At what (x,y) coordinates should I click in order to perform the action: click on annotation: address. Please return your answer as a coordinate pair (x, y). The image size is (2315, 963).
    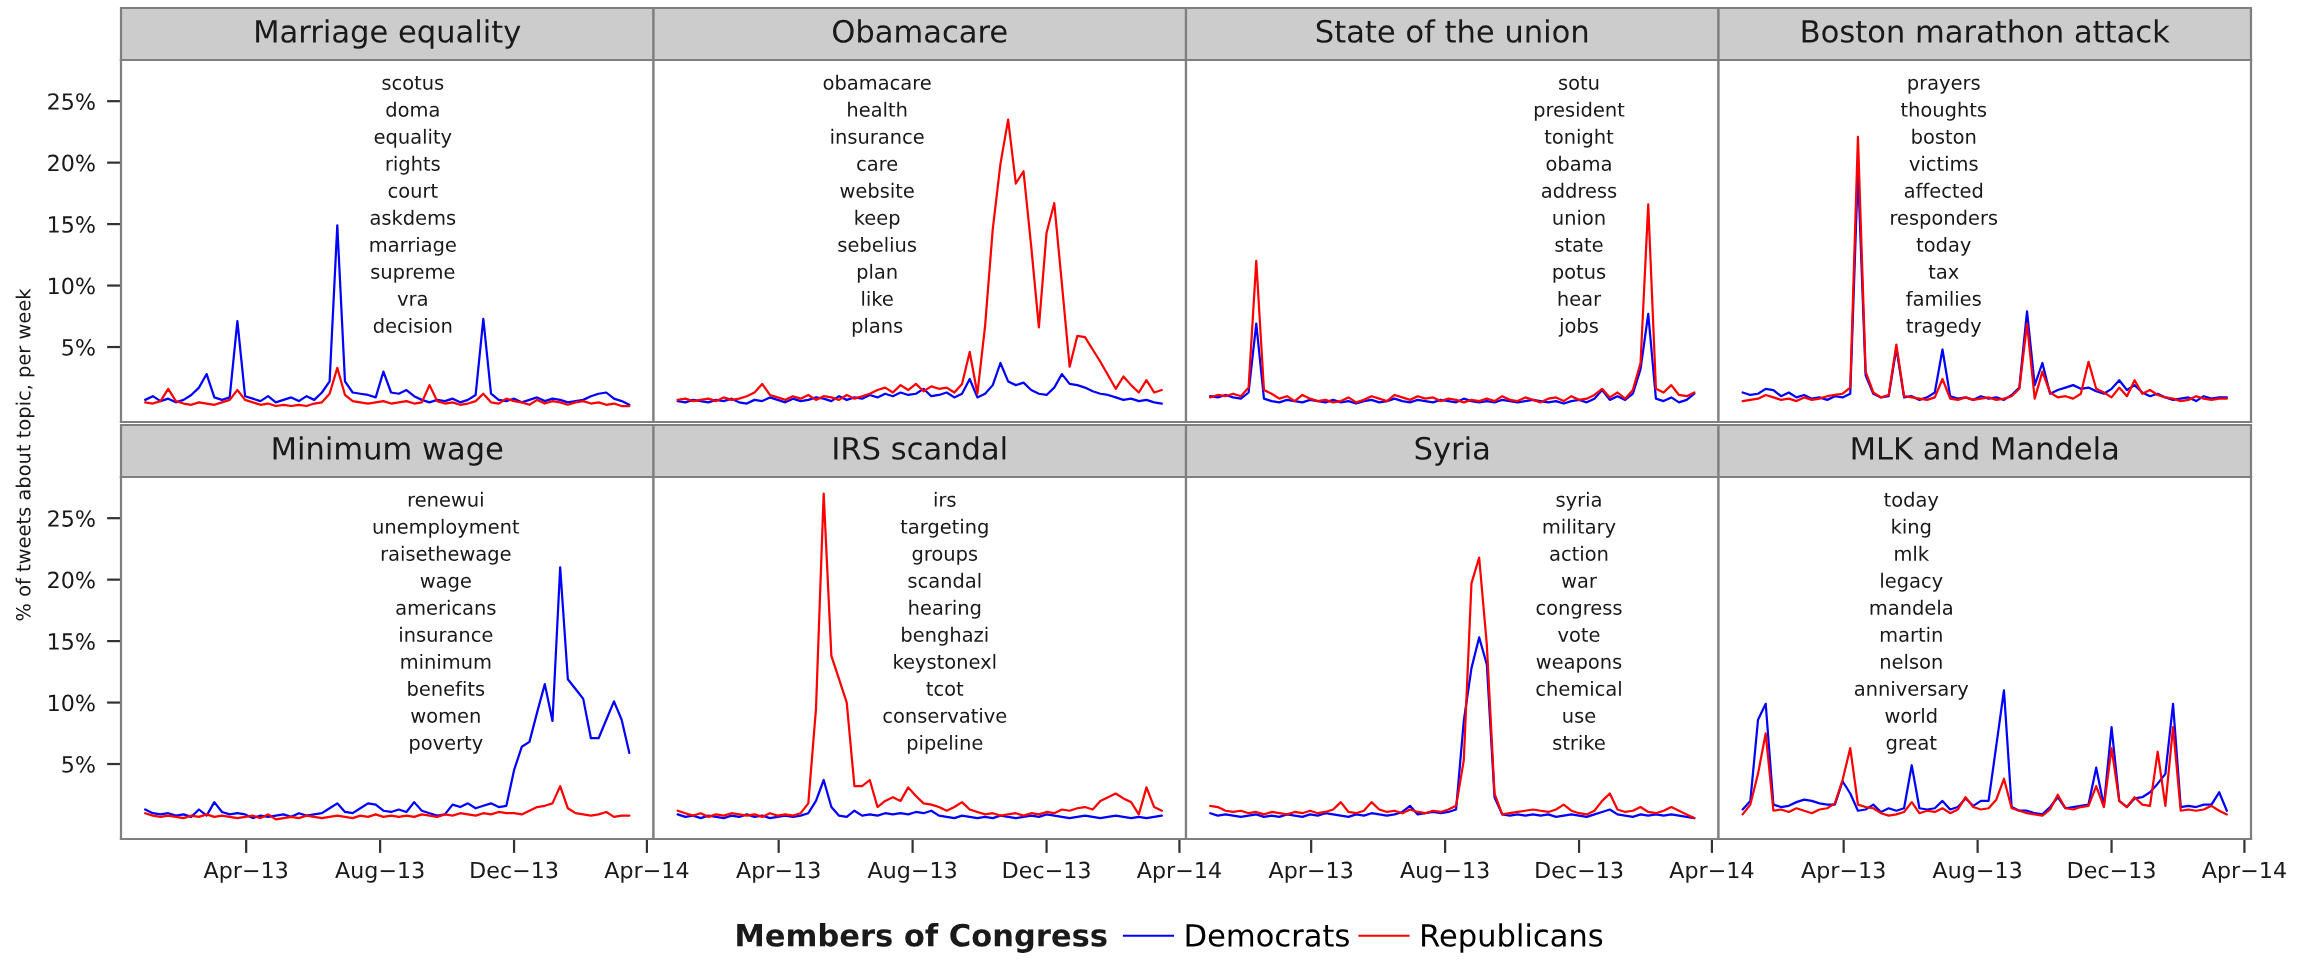
    Looking at the image, I should click on (1579, 190).